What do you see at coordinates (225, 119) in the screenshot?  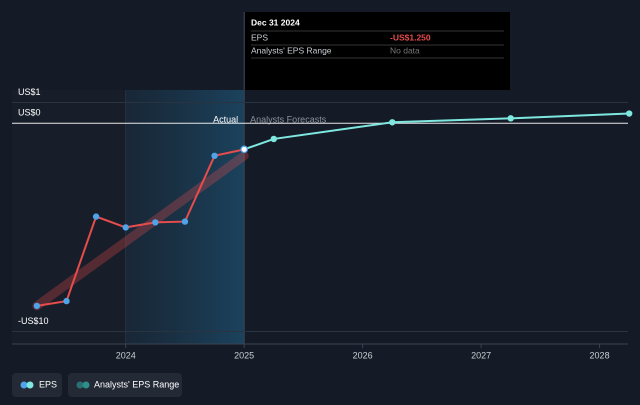 I see `actual-label: Actual` at bounding box center [225, 119].